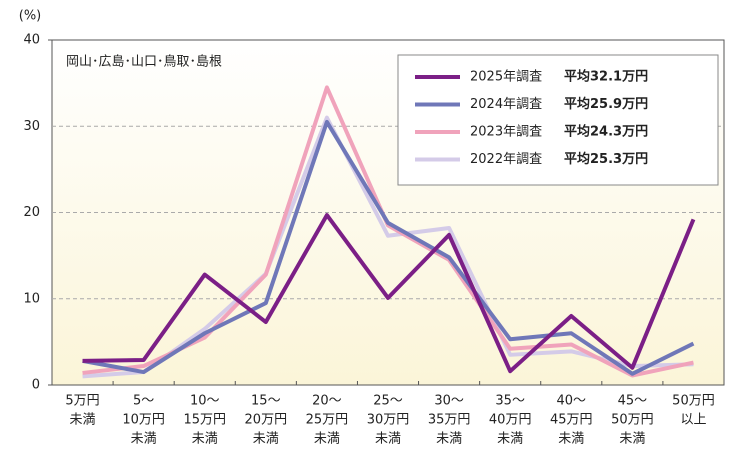 Image resolution: width=750 pixels, height=472 pixels. I want to click on x-tick-label: 25〜, so click(388, 401).